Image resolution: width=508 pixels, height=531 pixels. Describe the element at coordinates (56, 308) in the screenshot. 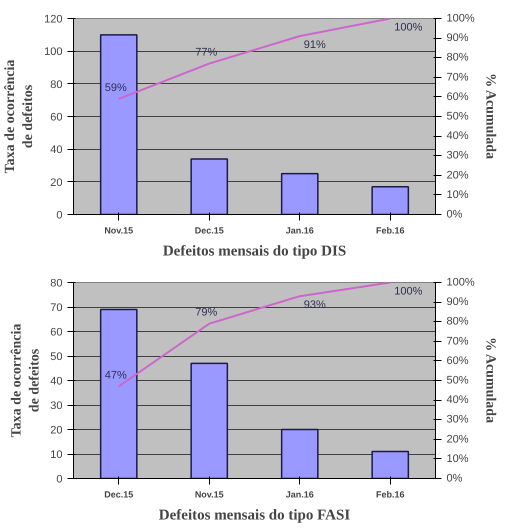

I see `y-tick-label: 70` at that location.